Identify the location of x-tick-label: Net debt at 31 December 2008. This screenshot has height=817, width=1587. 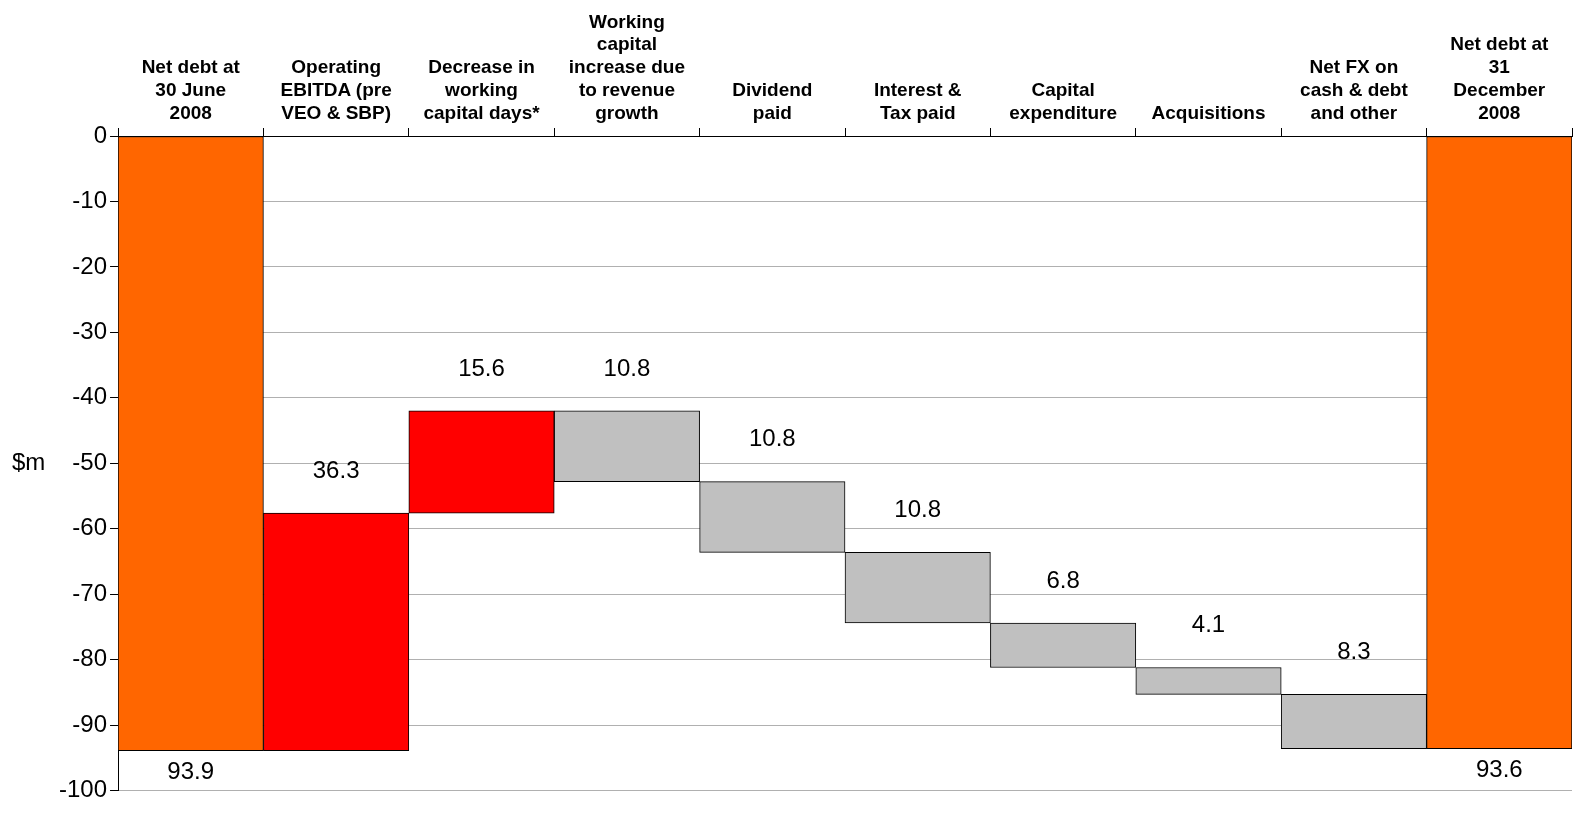
(1500, 78).